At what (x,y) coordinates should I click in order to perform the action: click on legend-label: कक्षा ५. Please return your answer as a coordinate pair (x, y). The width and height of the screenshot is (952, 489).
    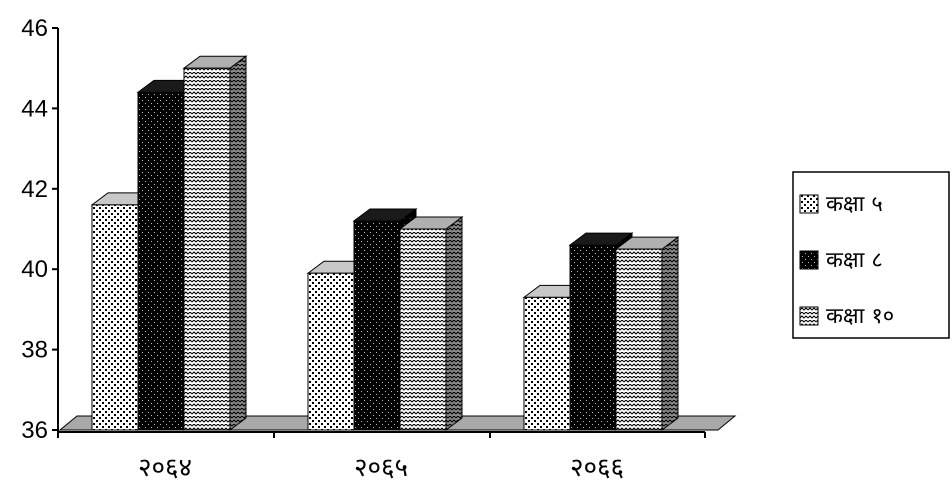
    Looking at the image, I should click on (854, 204).